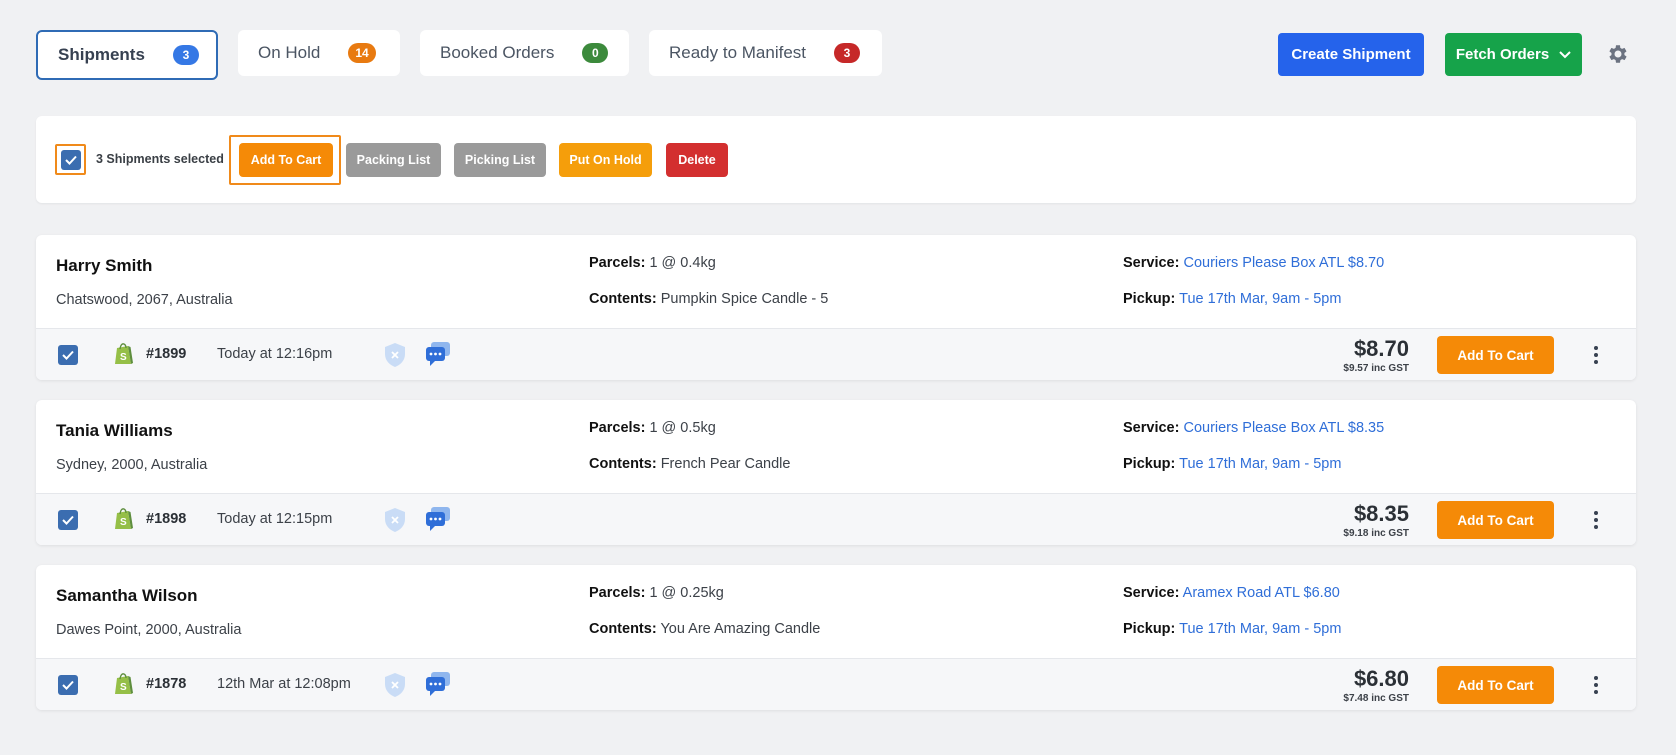  I want to click on customer-address: Sydney, 2000, Australia, so click(132, 465).